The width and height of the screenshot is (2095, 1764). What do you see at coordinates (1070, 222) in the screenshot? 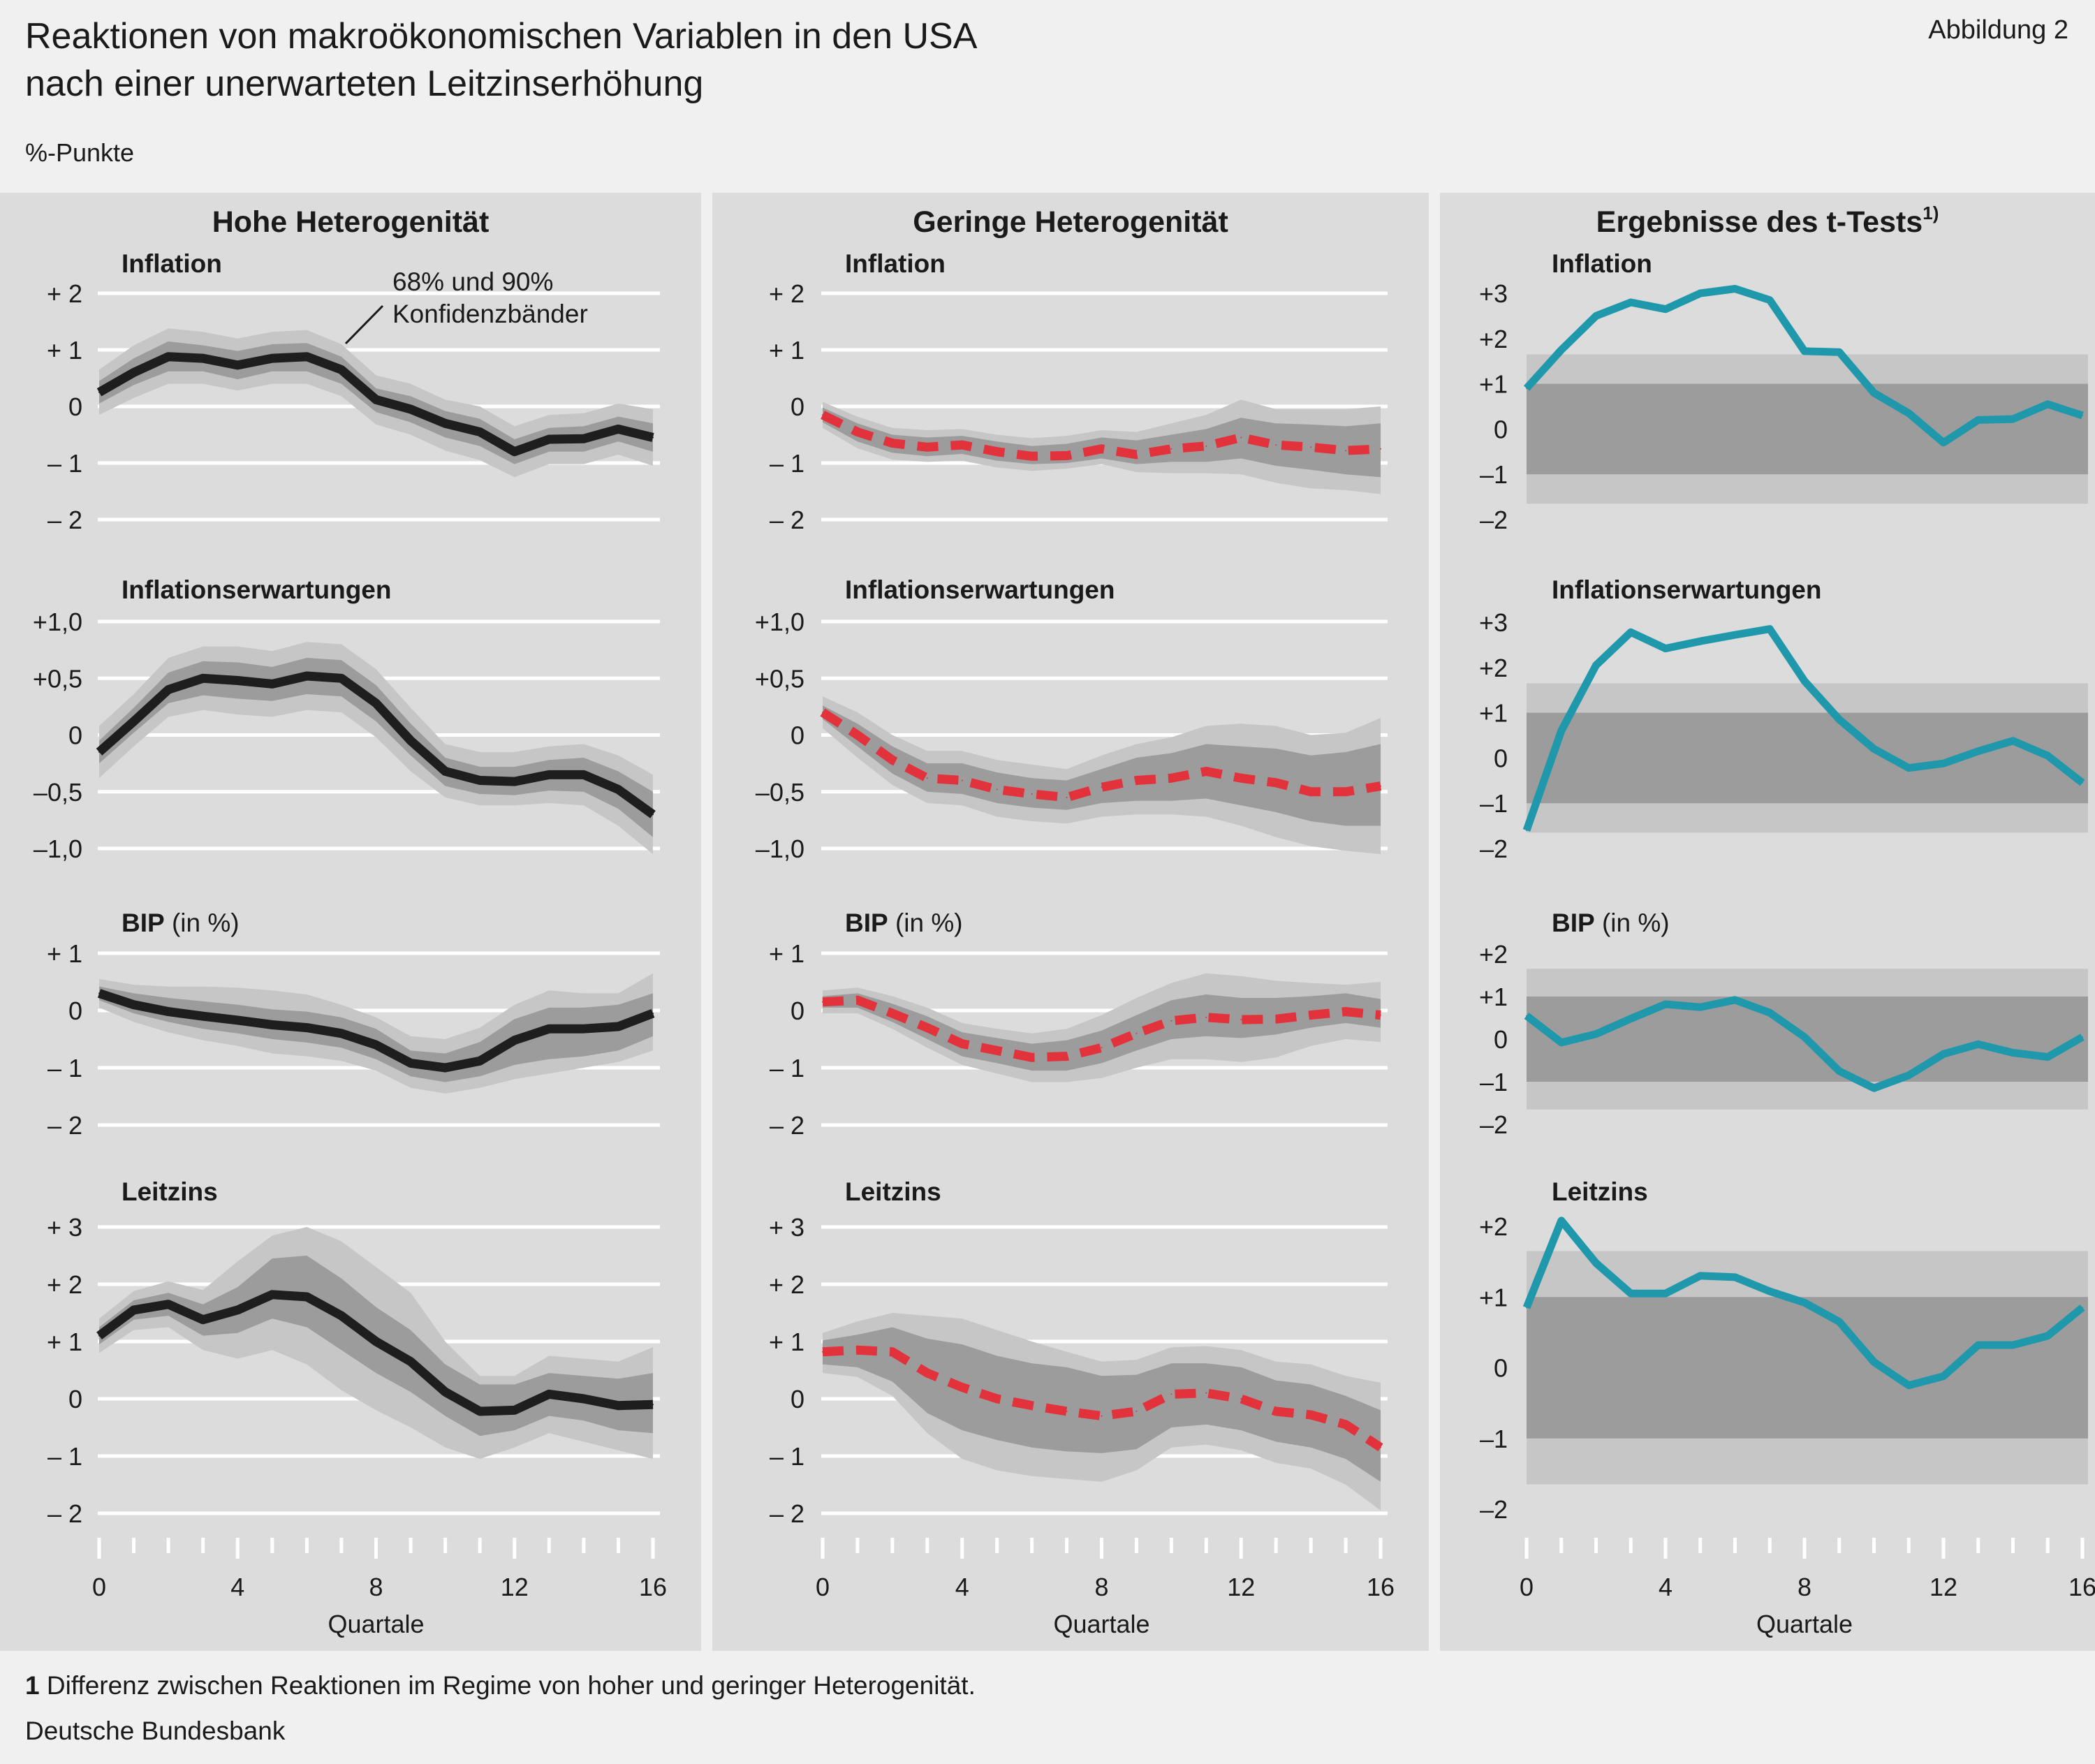
I see `panel-title-text: Geringe Heterogenität` at bounding box center [1070, 222].